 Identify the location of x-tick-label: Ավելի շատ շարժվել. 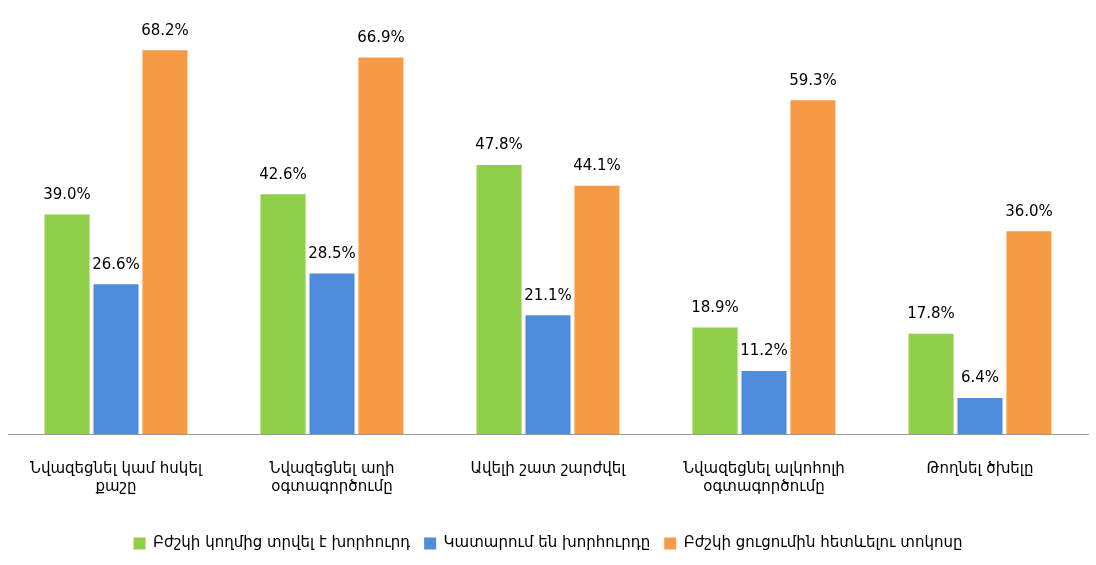
(548, 467).